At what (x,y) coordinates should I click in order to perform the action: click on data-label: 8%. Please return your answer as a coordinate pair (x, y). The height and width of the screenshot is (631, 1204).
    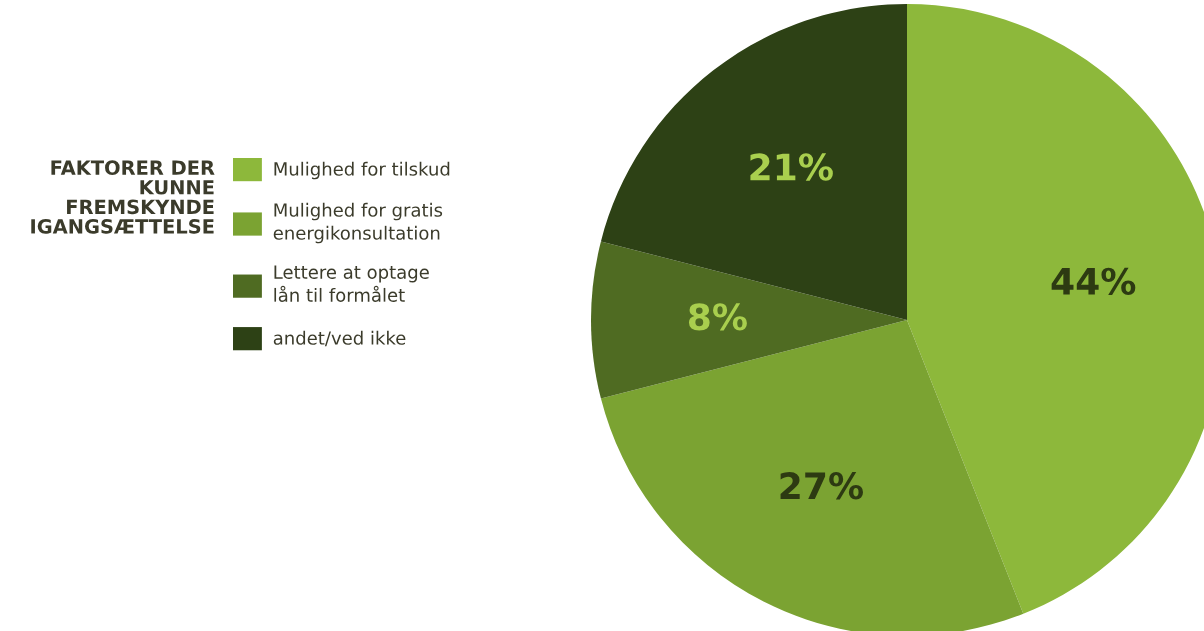
    Looking at the image, I should click on (717, 317).